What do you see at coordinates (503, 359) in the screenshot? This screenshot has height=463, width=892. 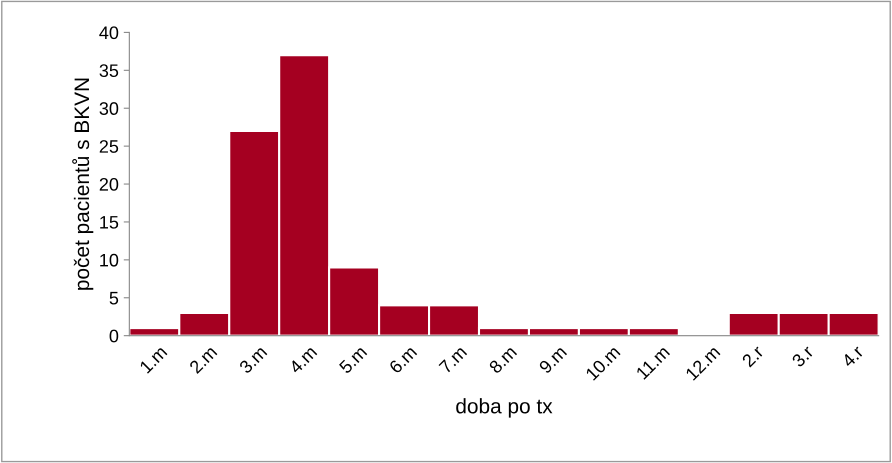 I see `x-tick-label: 8.m` at bounding box center [503, 359].